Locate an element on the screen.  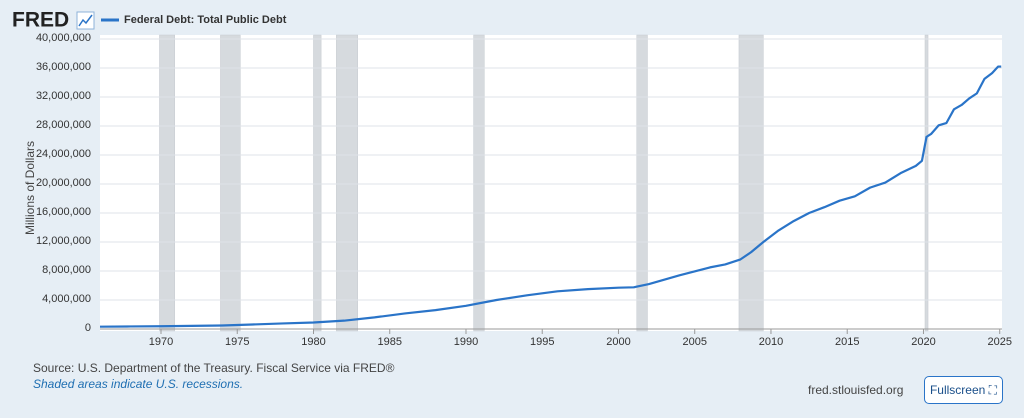
y-tick-label: 20,000,000 is located at coordinates (63, 183).